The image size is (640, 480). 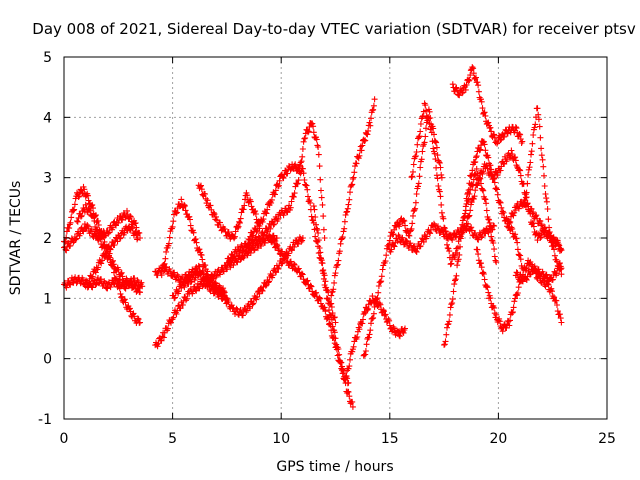 I want to click on y-tick-label: 1, so click(x=47, y=299).